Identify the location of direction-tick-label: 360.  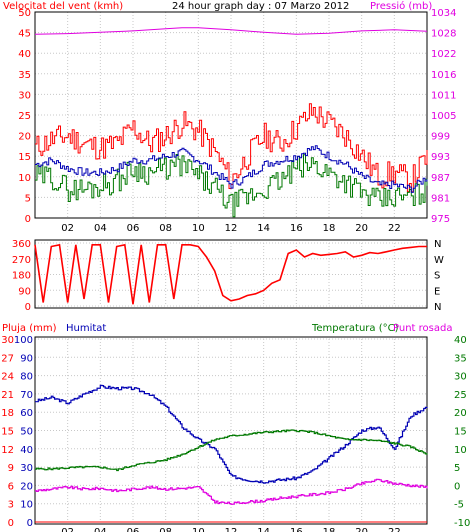
(21, 244).